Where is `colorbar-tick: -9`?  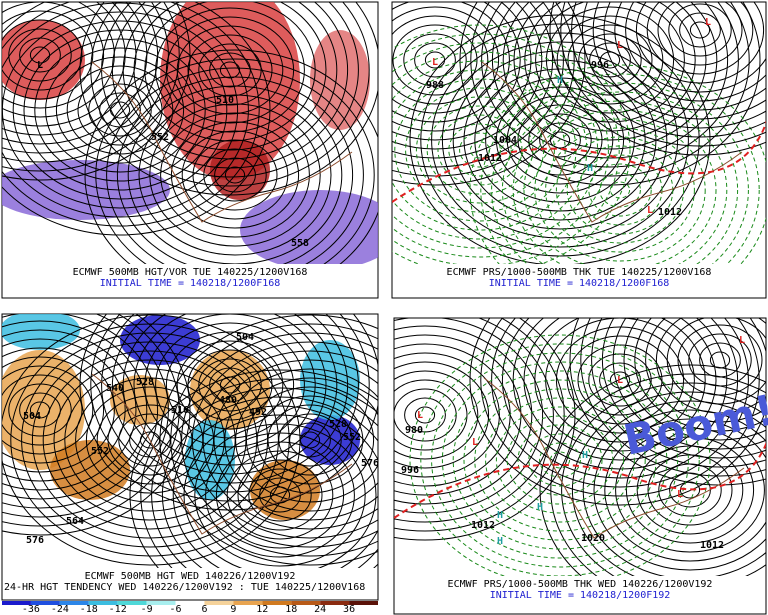
colorbar-tick: -9 is located at coordinates (147, 609).